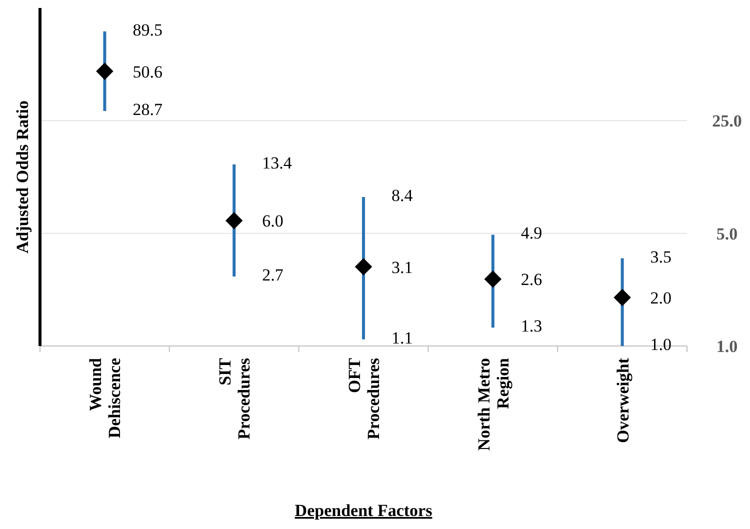 This screenshot has width=750, height=529. I want to click on annotation: 13.4, so click(277, 162).